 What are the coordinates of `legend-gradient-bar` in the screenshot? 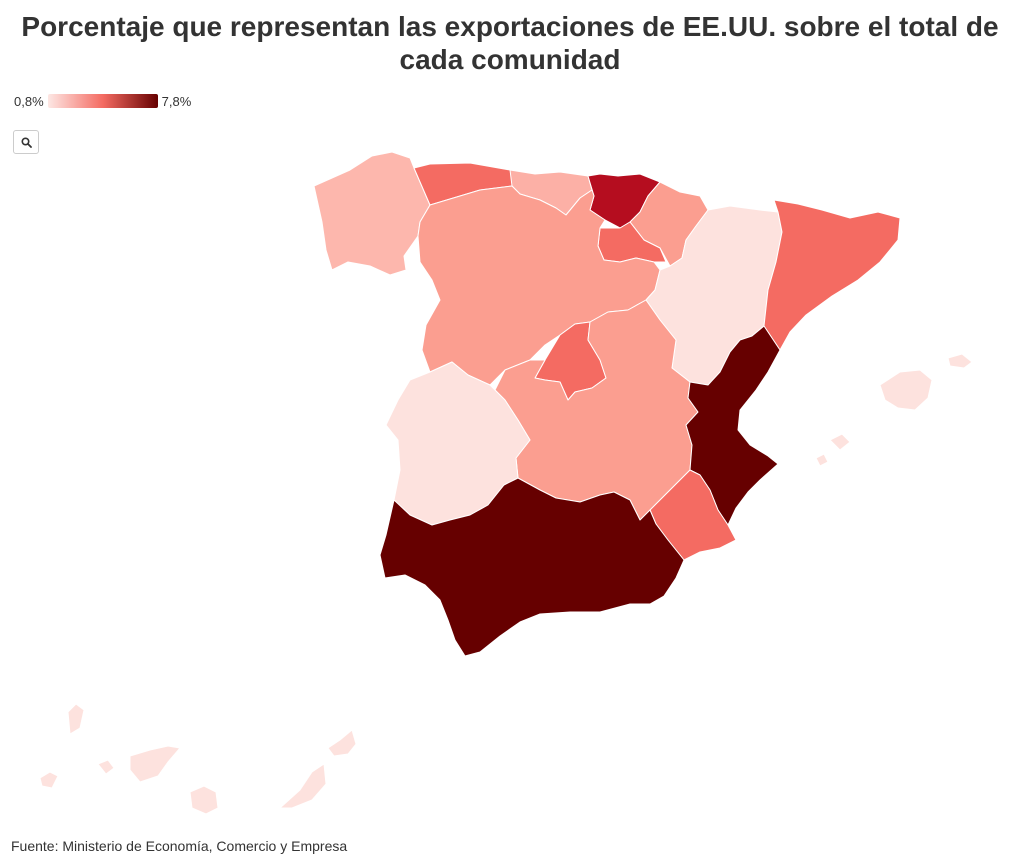 It's located at (102, 101).